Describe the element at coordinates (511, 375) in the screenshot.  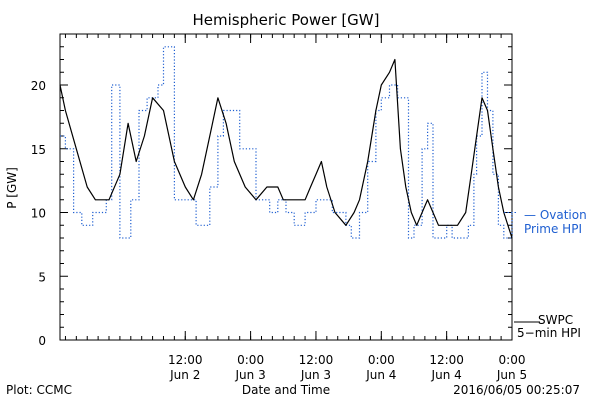
I see `x-tick-date-label: Jun 5` at that location.